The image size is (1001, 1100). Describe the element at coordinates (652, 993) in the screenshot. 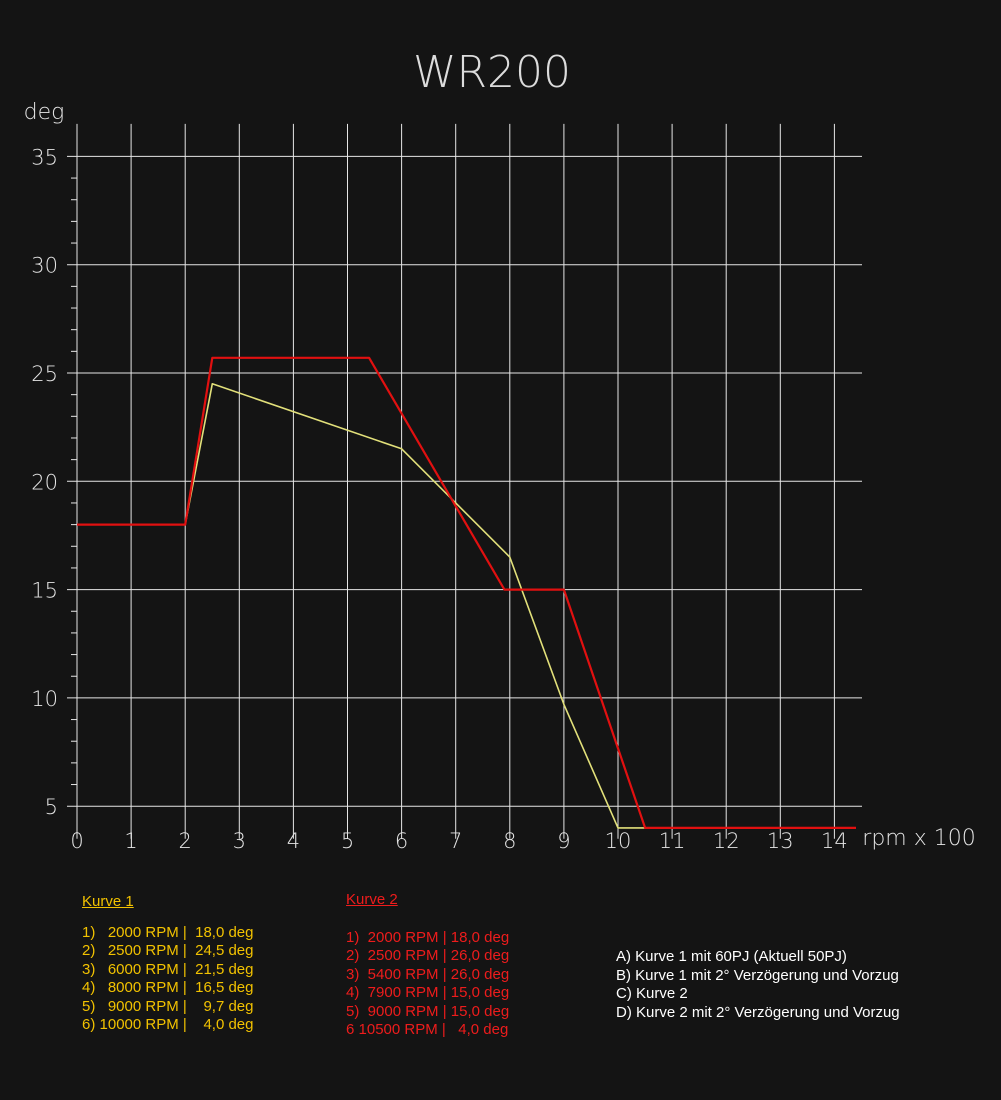

I see `note-line: C) Kurve 2` at that location.